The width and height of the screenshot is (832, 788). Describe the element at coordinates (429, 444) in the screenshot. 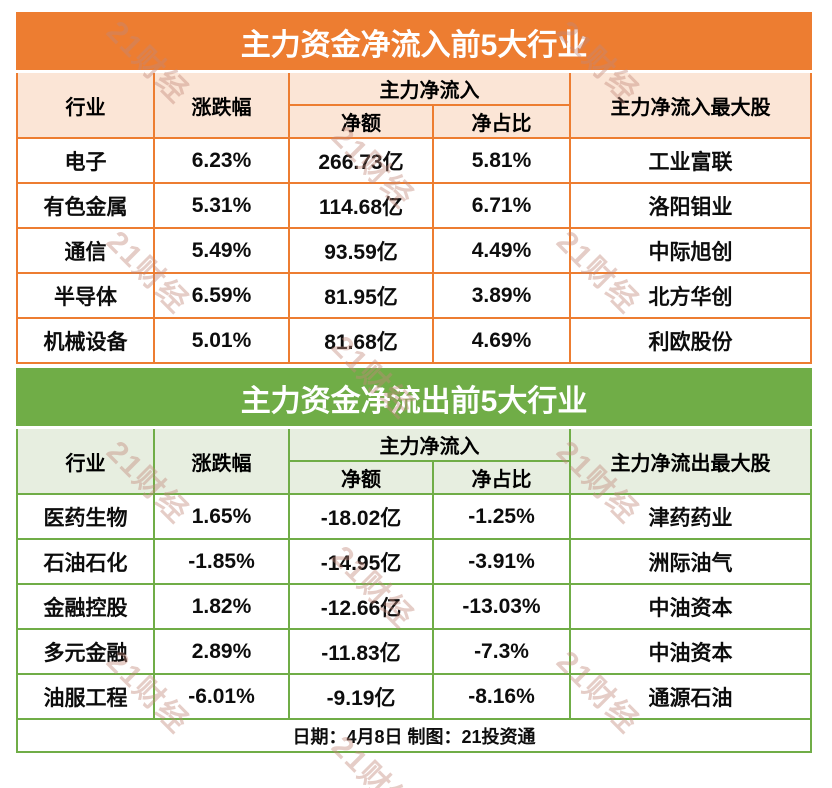

I see `outflow-header-group: 主力净流入` at that location.